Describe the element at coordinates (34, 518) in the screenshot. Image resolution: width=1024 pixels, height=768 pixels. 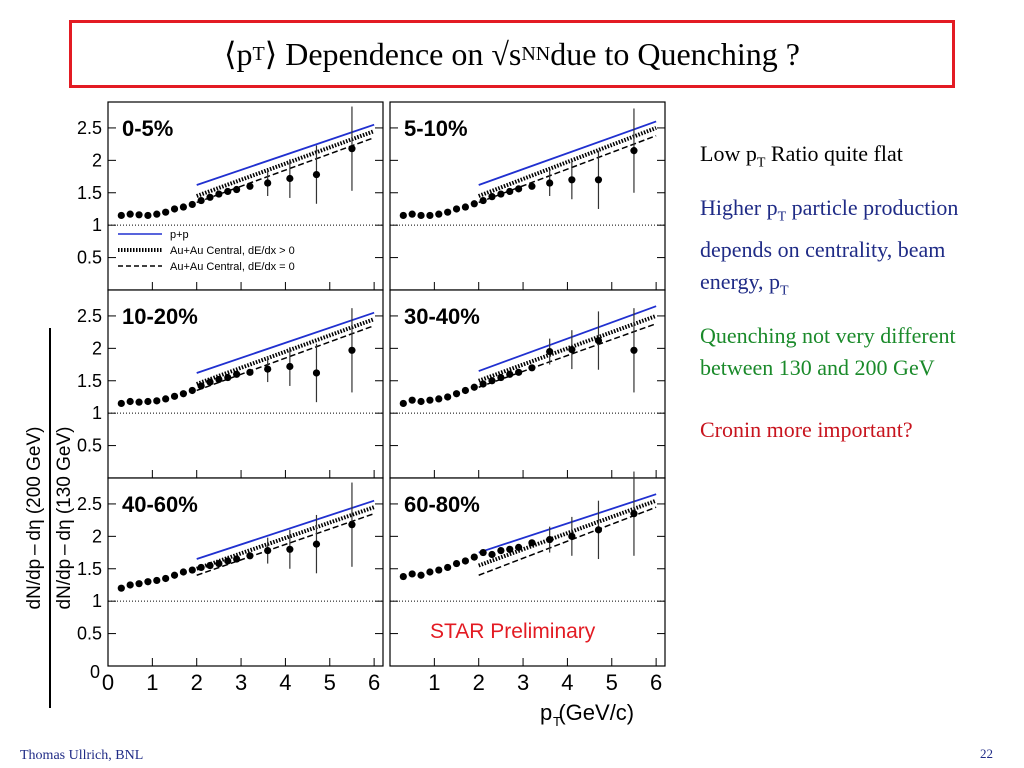
I see `y-label-numerator: dN/dp – dη (200 GeV)` at that location.